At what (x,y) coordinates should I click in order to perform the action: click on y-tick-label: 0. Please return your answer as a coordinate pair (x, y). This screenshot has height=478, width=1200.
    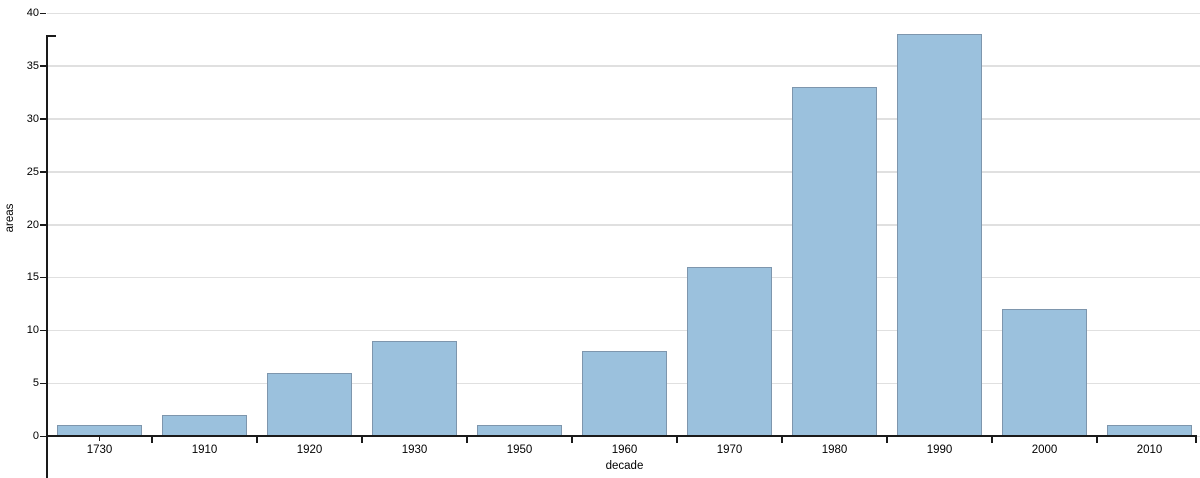
    Looking at the image, I should click on (35, 436).